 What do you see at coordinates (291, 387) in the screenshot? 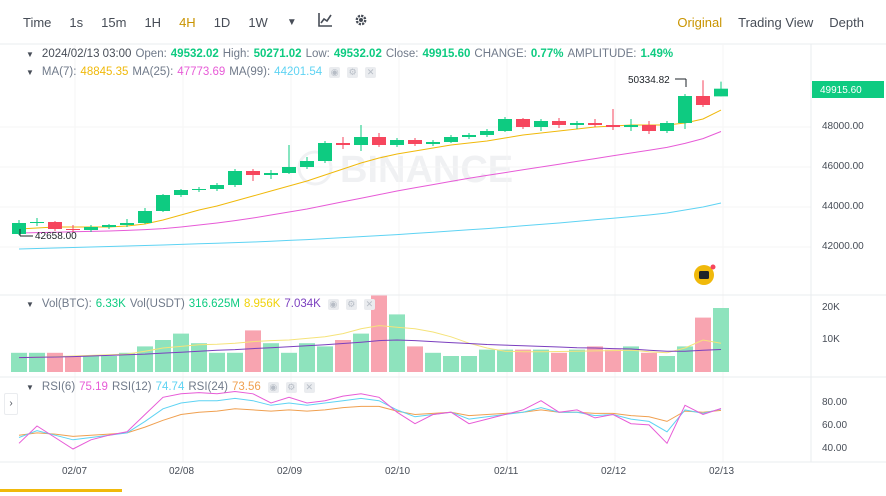
I see `rsi-settings-icon: ⚙` at bounding box center [291, 387].